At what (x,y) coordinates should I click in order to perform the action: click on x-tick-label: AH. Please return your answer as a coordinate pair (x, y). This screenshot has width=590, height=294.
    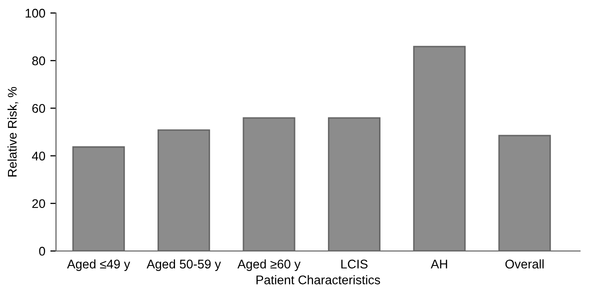
    Looking at the image, I should click on (439, 264).